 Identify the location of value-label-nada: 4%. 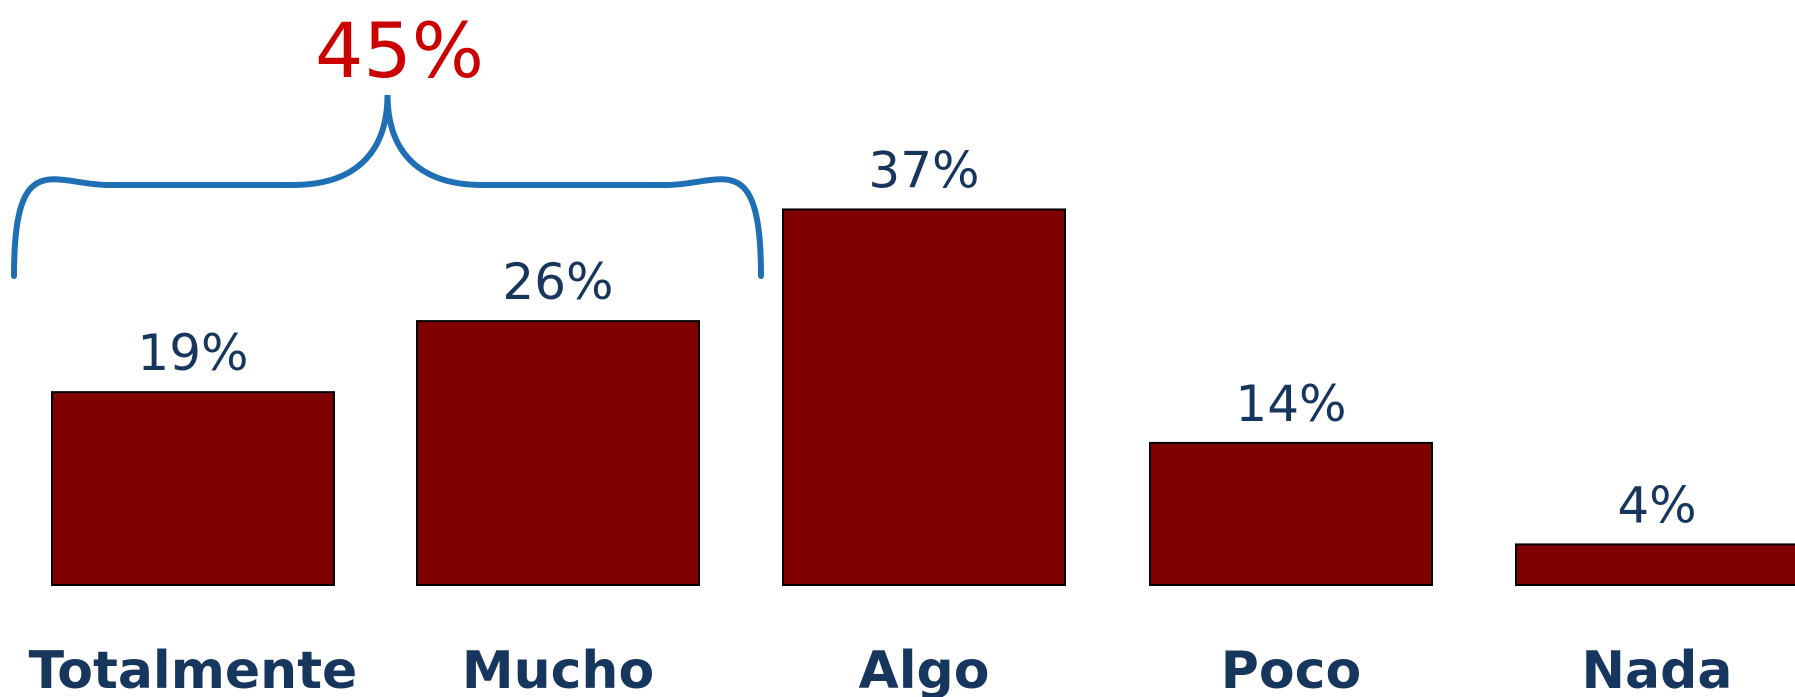
(1656, 505).